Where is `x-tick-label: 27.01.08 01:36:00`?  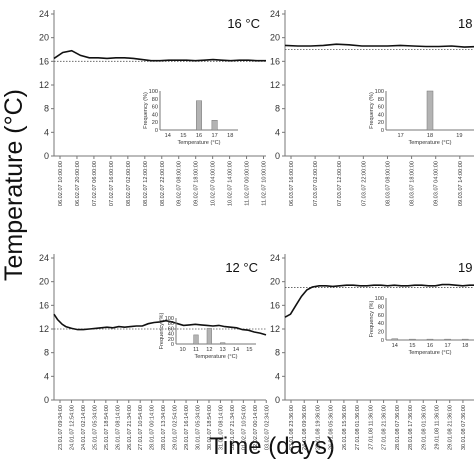 x-tick-label: 27.01.08 01:36:00 is located at coordinates (358, 427).